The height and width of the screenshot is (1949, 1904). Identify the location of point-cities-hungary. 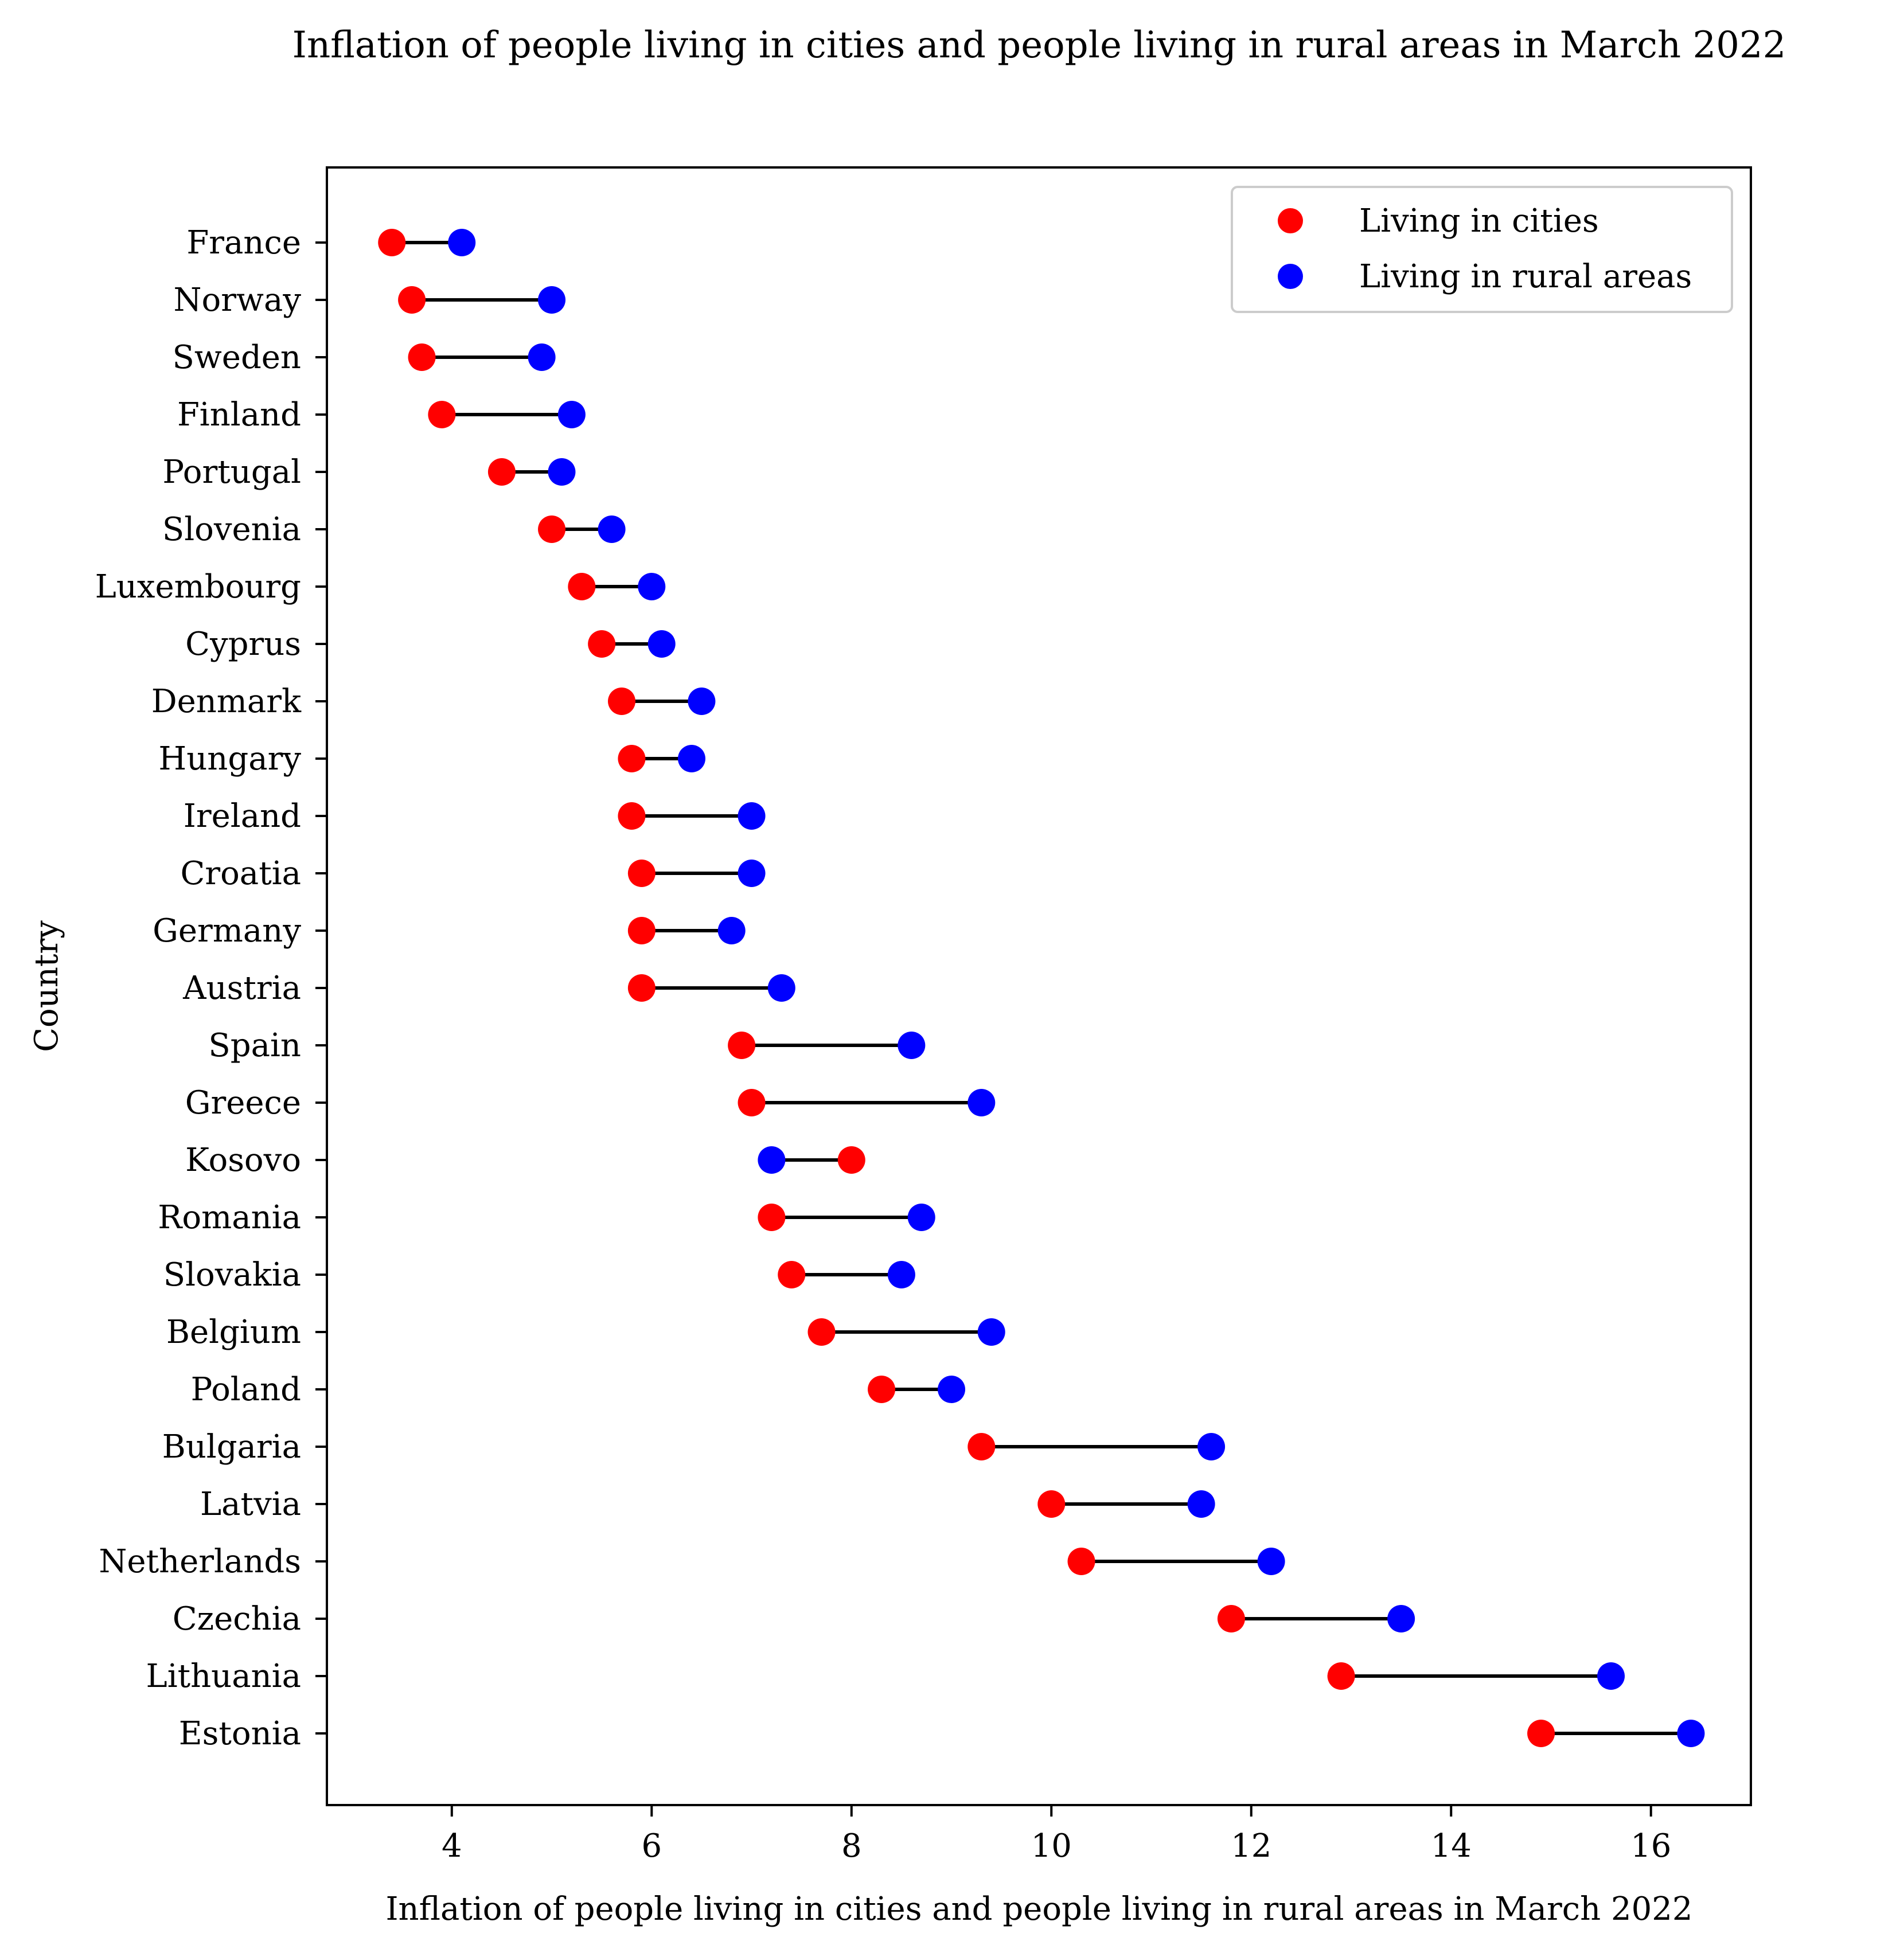
(632, 758).